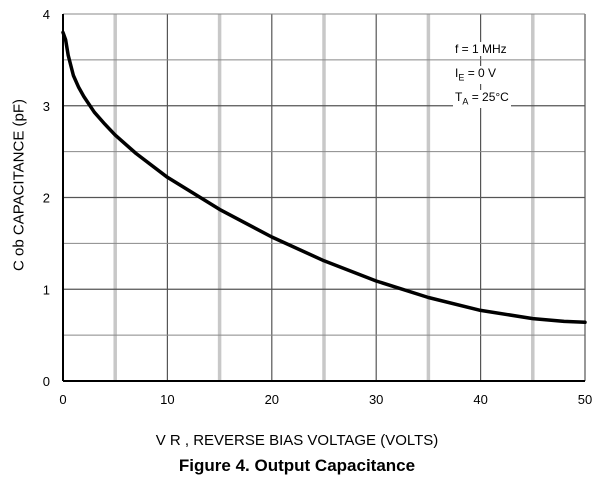 The image size is (594, 494). What do you see at coordinates (459, 97) in the screenshot?
I see `condition-ta-symbol: T` at bounding box center [459, 97].